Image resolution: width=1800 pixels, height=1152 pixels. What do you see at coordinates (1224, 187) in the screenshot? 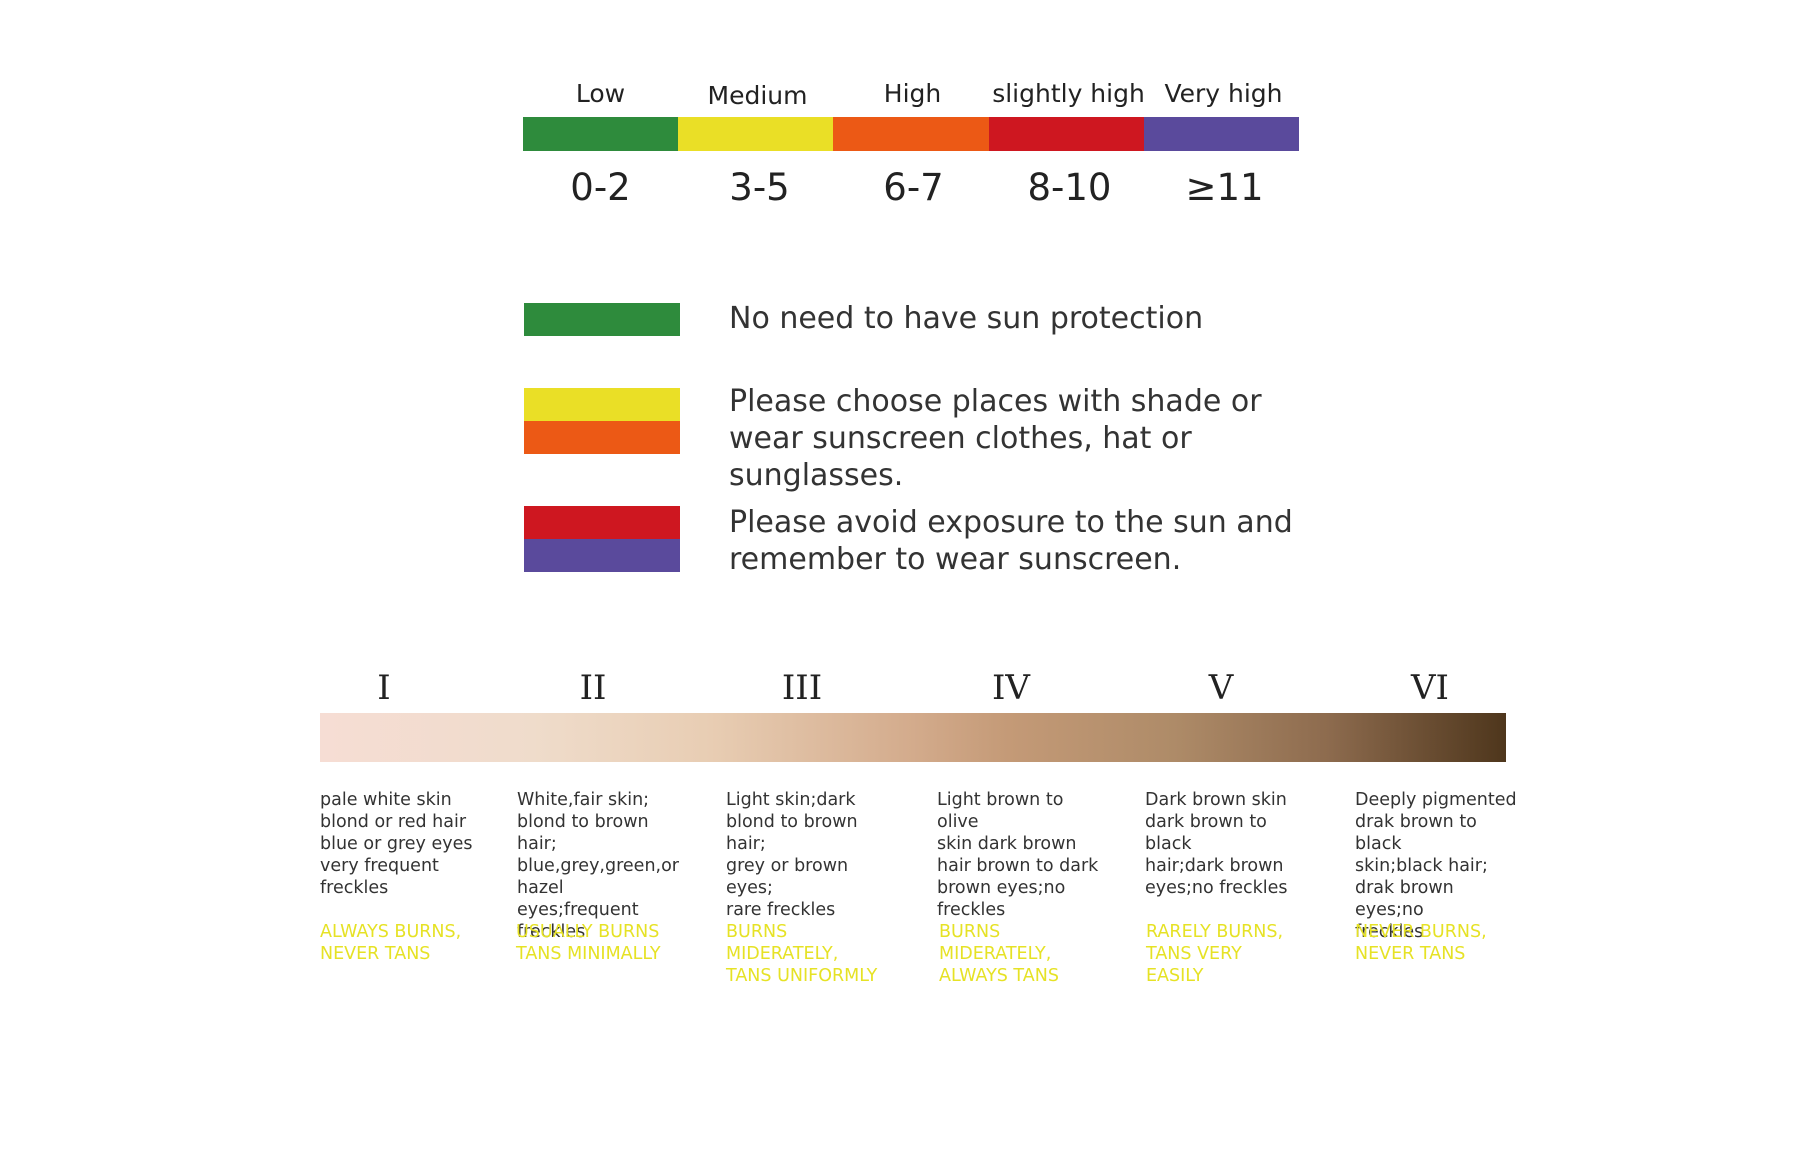
I see `uv-range: ≥11` at bounding box center [1224, 187].